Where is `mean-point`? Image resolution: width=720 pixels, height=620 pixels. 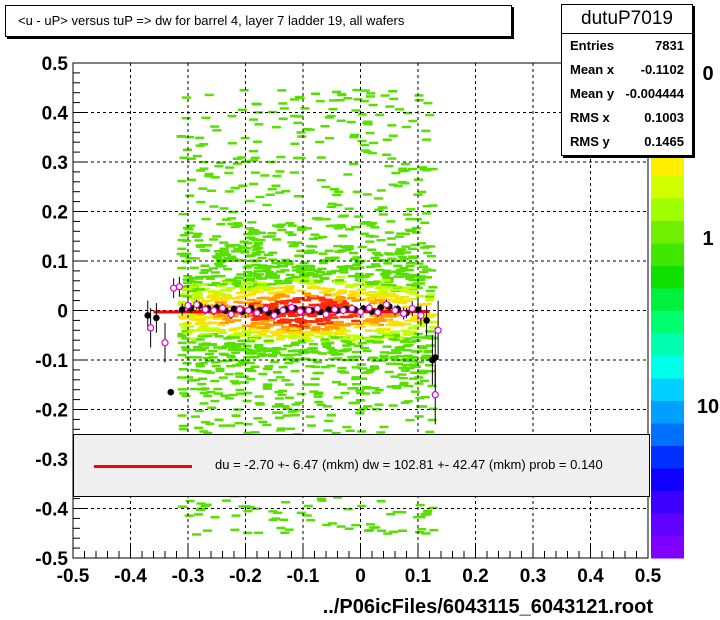 mean-point is located at coordinates (418, 309).